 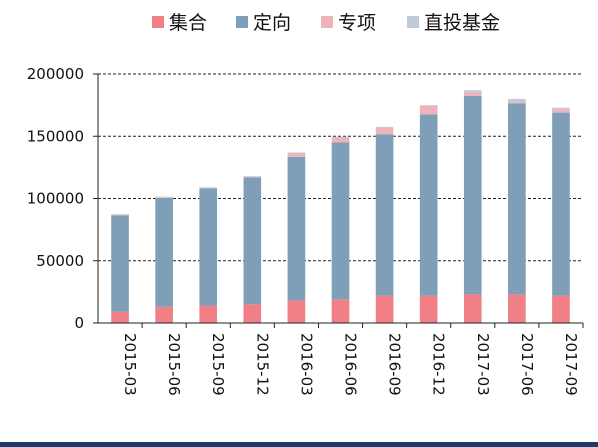 What do you see at coordinates (272, 23) in the screenshot?
I see `legend-label: 定向` at bounding box center [272, 23].